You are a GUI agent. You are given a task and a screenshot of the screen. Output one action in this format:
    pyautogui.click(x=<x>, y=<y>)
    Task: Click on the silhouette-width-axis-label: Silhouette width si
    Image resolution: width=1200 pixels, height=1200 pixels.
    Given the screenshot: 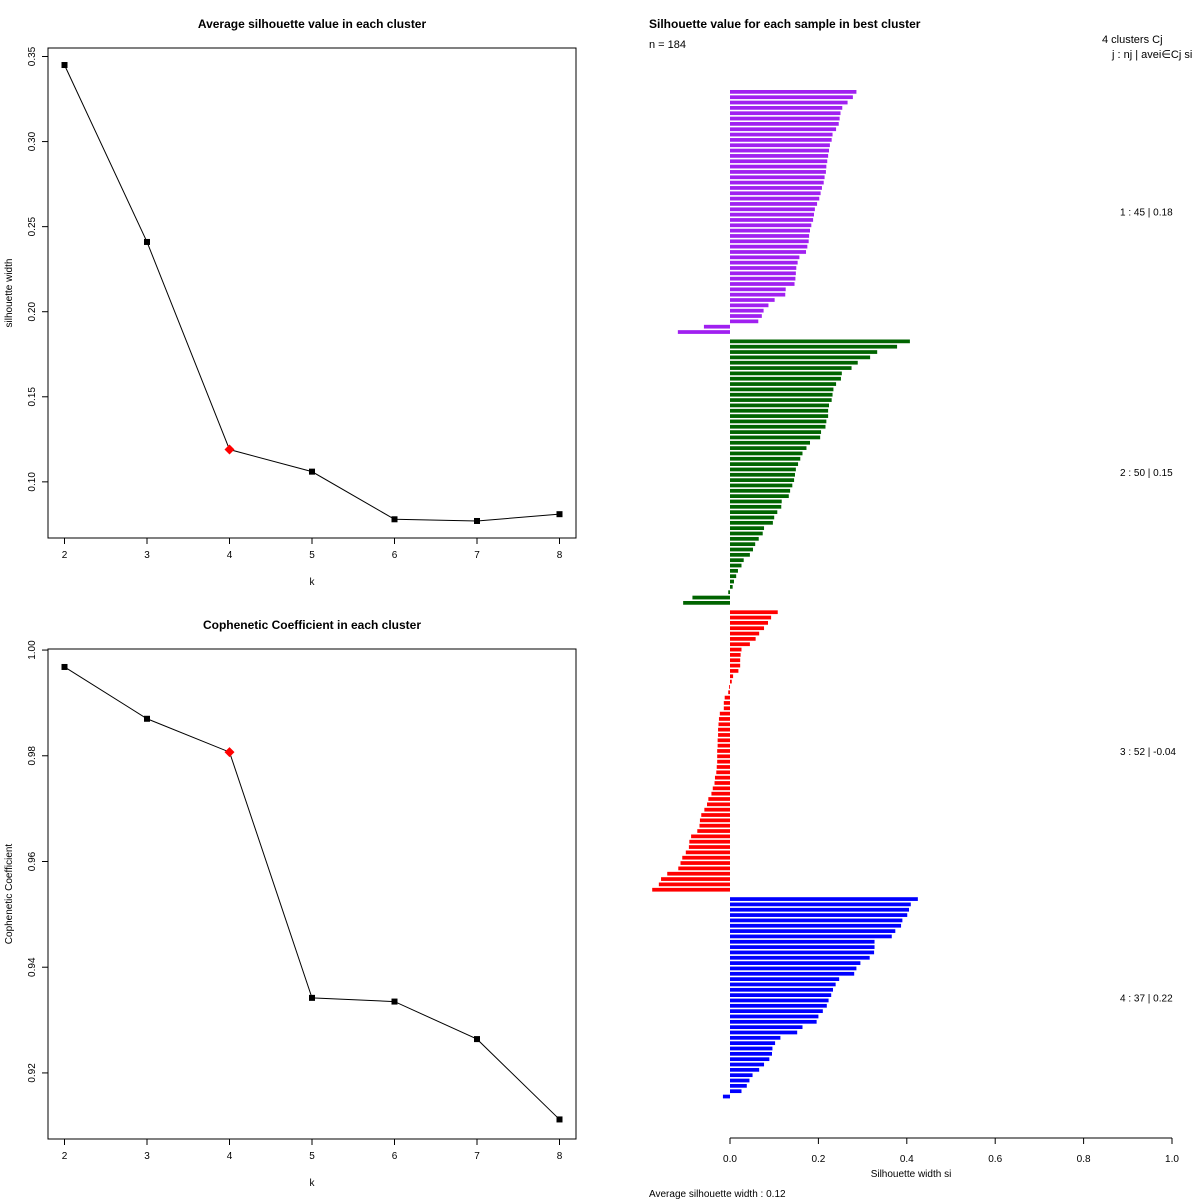 What is the action you would take?
    pyautogui.click(x=911, y=1174)
    